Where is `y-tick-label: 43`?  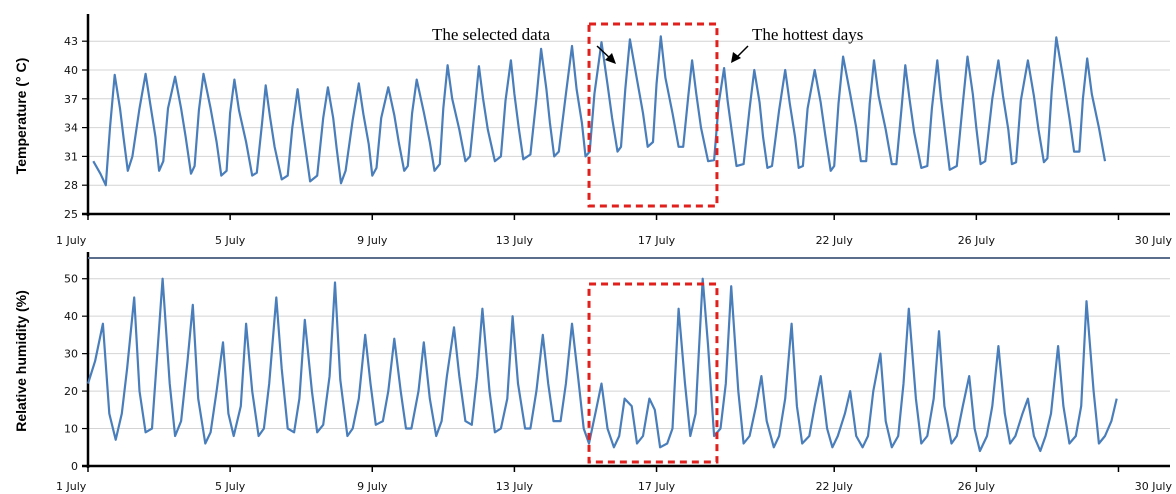
y-tick-label: 43 is located at coordinates (71, 41).